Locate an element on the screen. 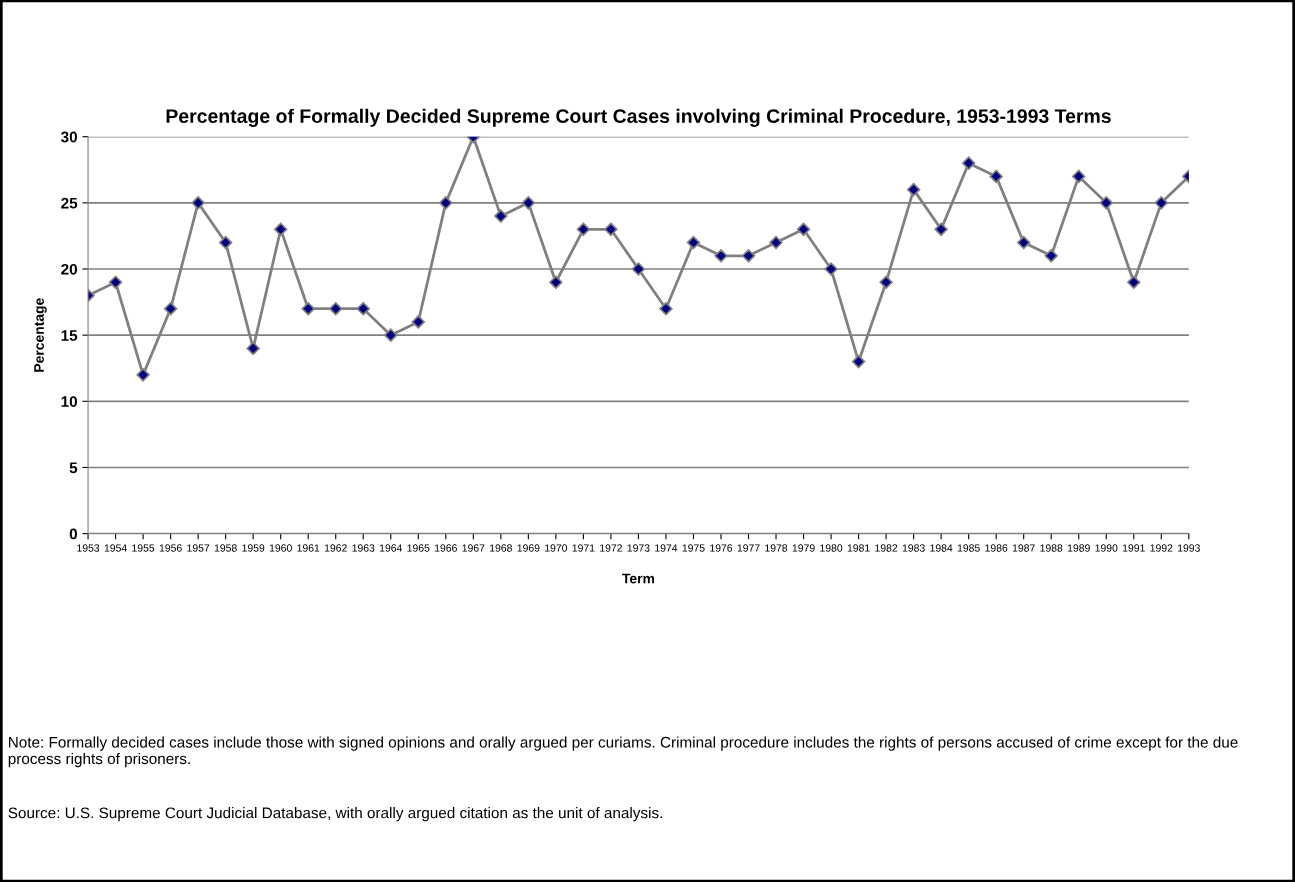 This screenshot has height=882, width=1295. x-axis-title: Term is located at coordinates (638, 578).